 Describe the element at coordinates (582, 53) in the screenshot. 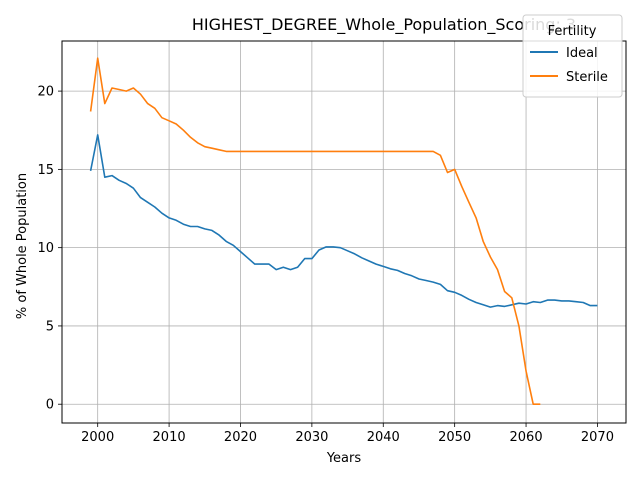

I see `legend-entry-ideal: Ideal` at that location.